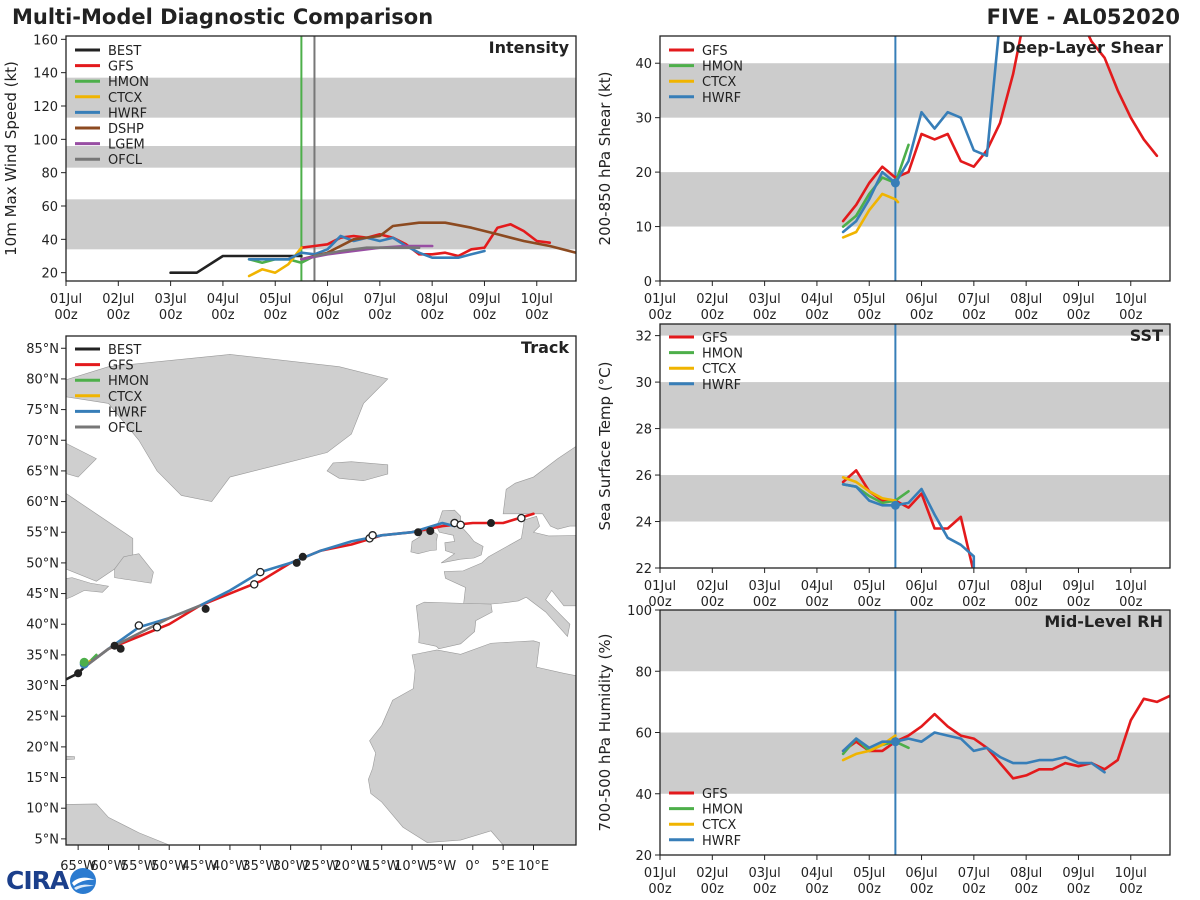 Image resolution: width=1200 pixels, height=900 pixels. Describe the element at coordinates (722, 67) in the screenshot. I see `shear-legend-label-hmon: HMON` at that location.